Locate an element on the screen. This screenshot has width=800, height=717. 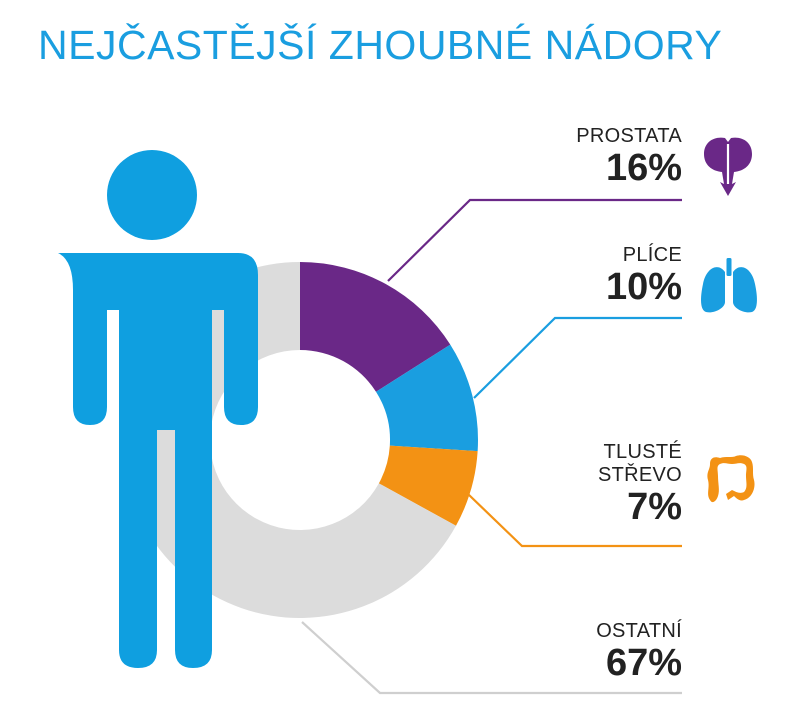
leader-line-ostatni is located at coordinates (491, 658).